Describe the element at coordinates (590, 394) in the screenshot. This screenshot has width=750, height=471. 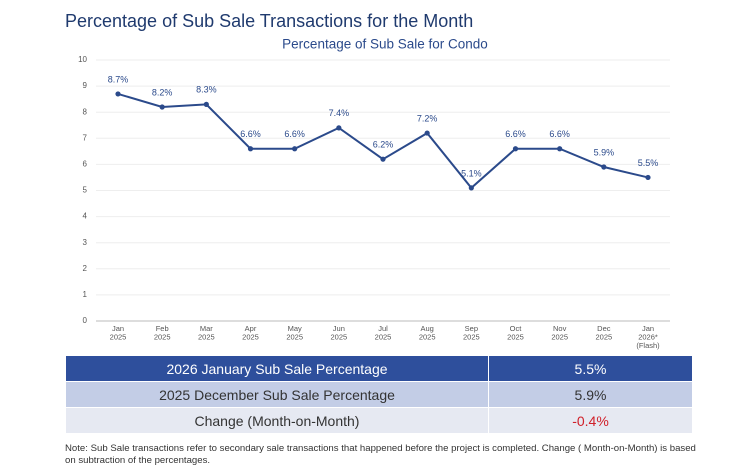
I see `table-cell: 5.9%` at that location.